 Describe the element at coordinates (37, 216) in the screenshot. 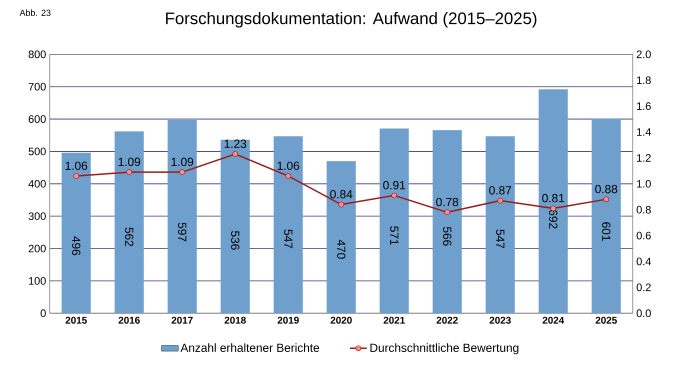

I see `y-tick-label: 300` at that location.